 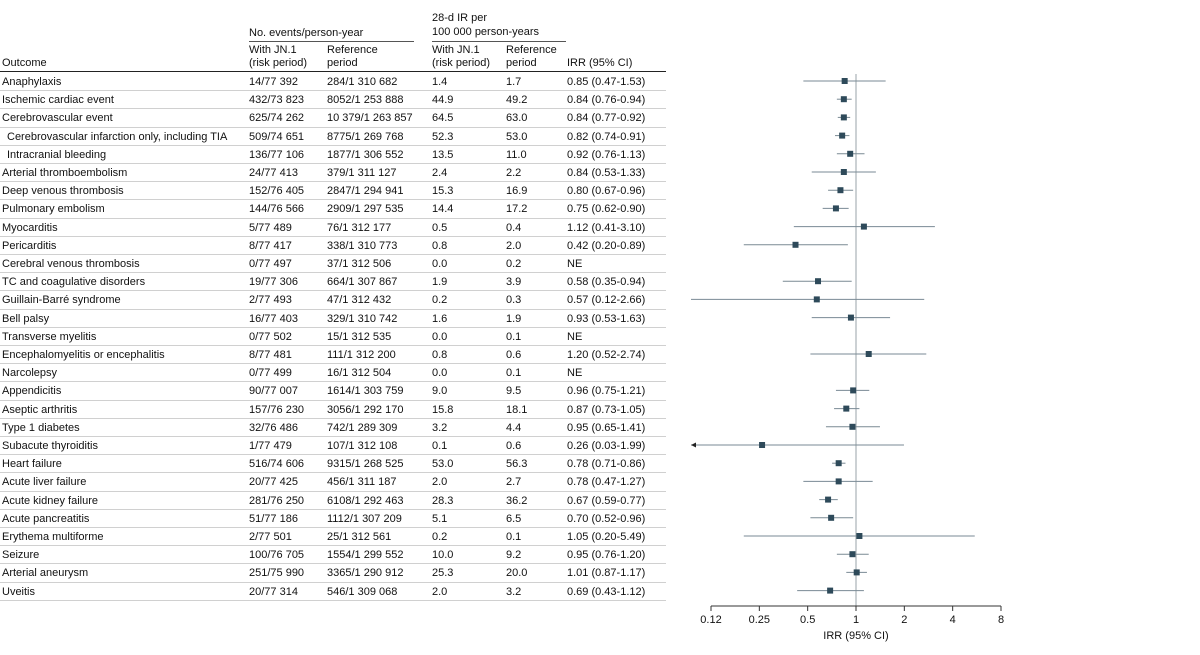 I want to click on events-ref-cell: 379/1 311 127, so click(x=362, y=173).